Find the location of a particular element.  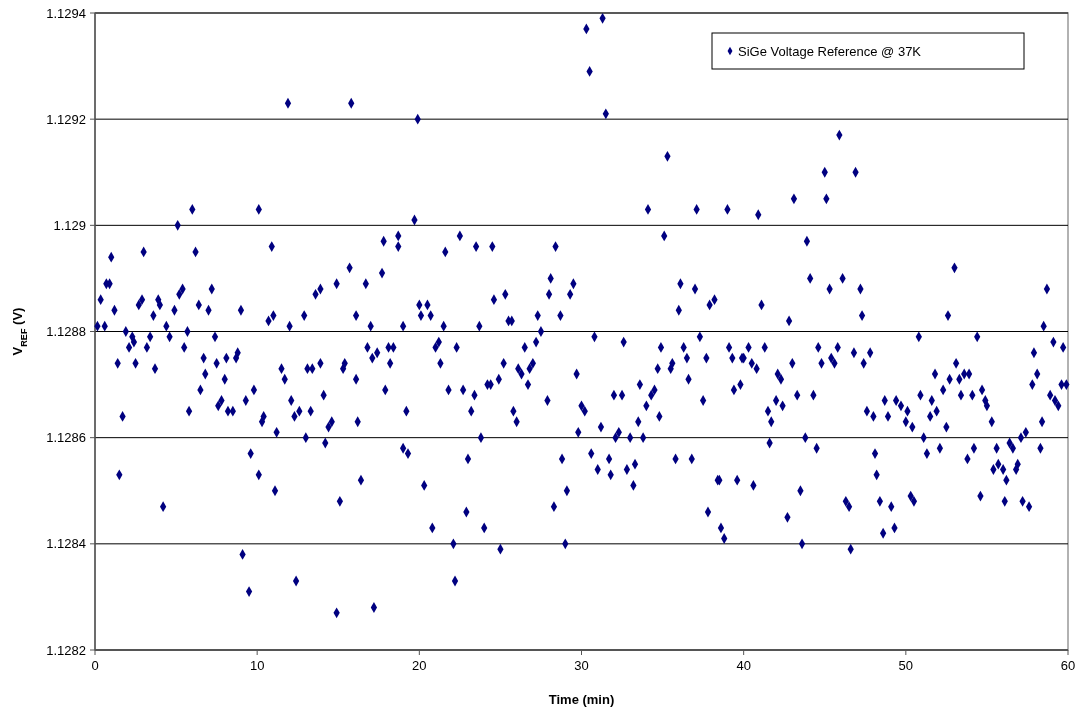

legend-label: SiGe Voltage Reference @ 37K is located at coordinates (830, 51).